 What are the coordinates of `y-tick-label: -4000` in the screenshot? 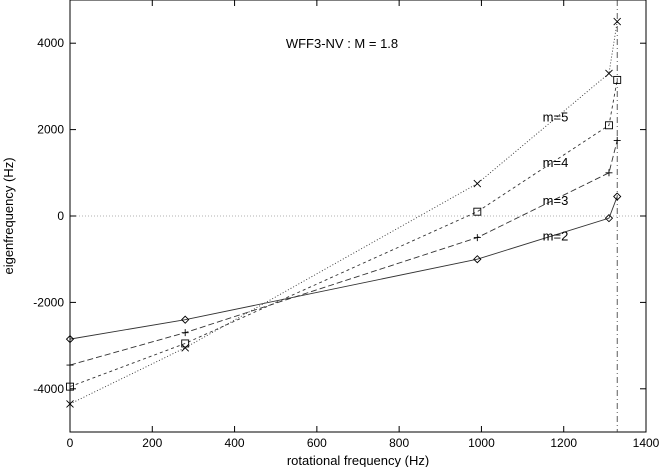 It's located at (48, 389).